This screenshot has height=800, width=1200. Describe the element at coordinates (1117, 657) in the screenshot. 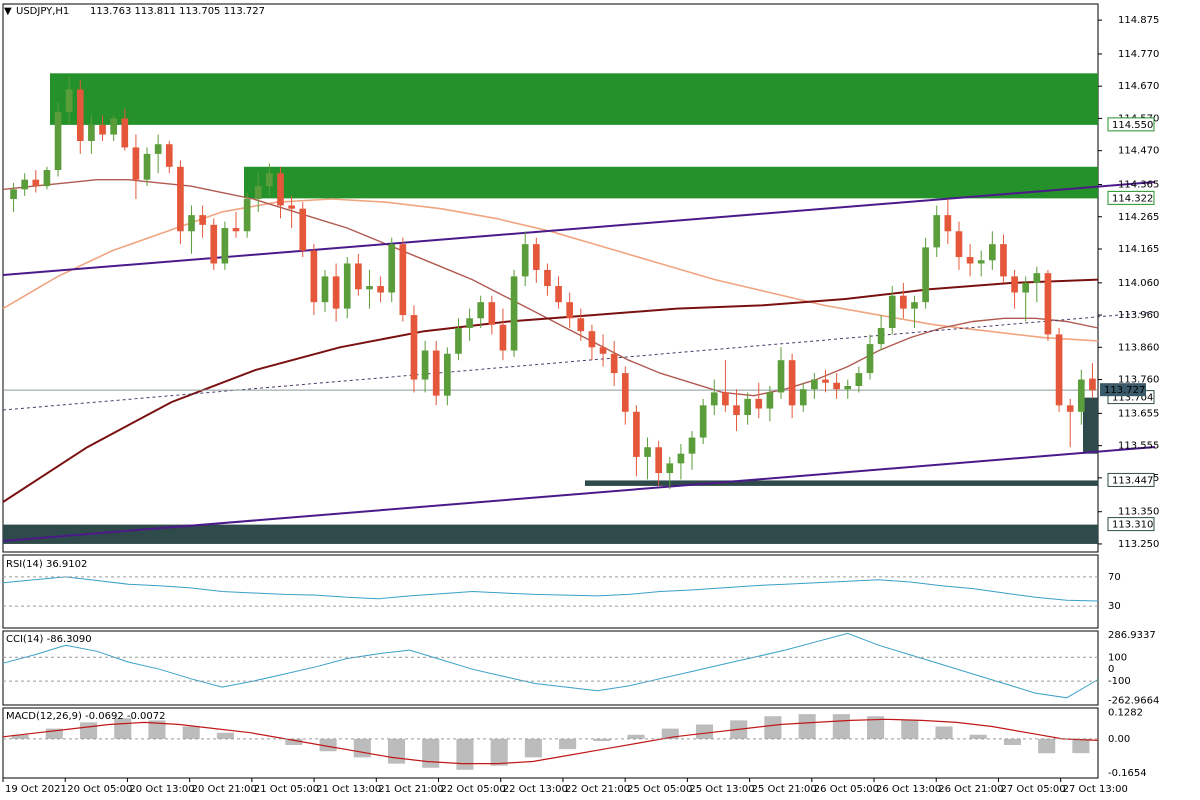

I see `cci-level-100-label: 100` at that location.